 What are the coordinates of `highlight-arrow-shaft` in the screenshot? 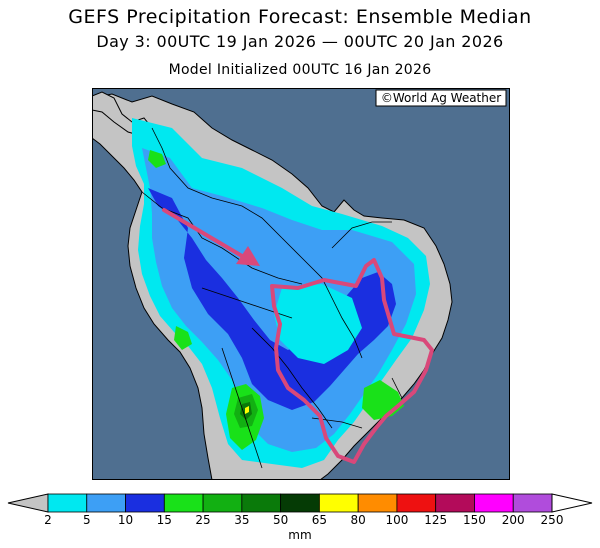 It's located at (203, 233).